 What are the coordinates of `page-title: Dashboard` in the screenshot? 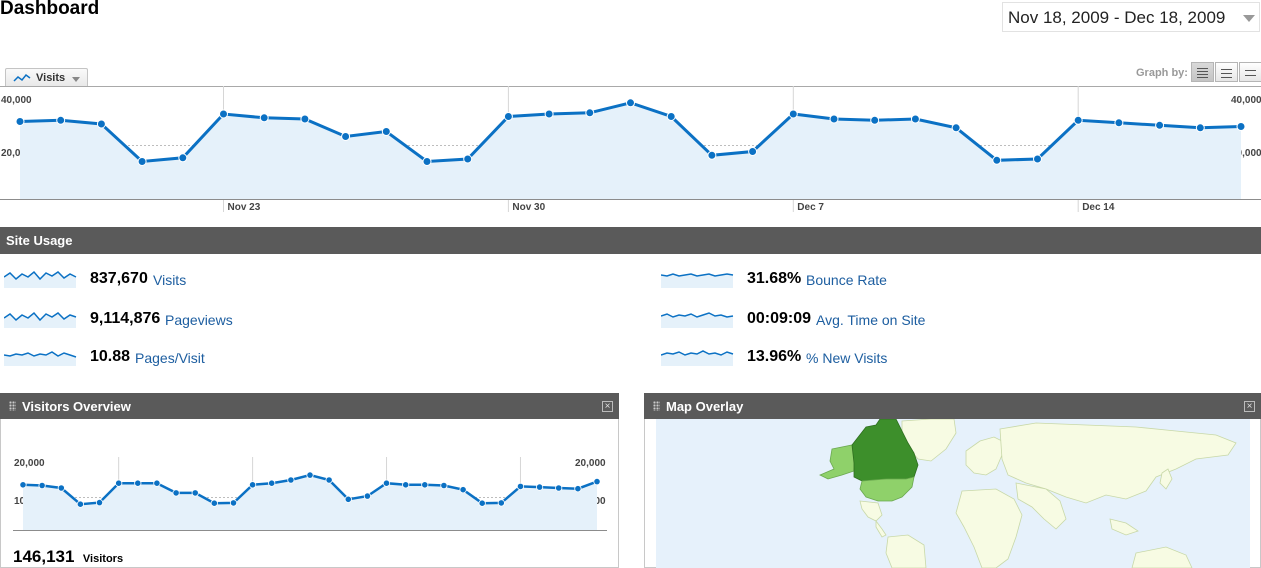 It's located at (50, 9).